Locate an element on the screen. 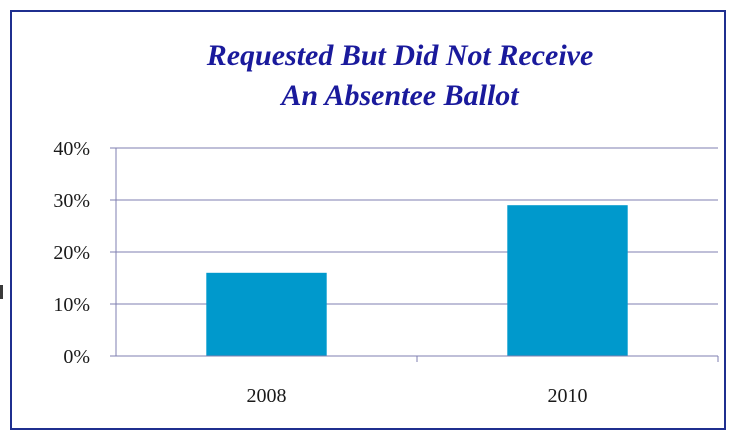 The image size is (733, 436). chart-title-line-2: An Absentee Ballot is located at coordinates (400, 95).